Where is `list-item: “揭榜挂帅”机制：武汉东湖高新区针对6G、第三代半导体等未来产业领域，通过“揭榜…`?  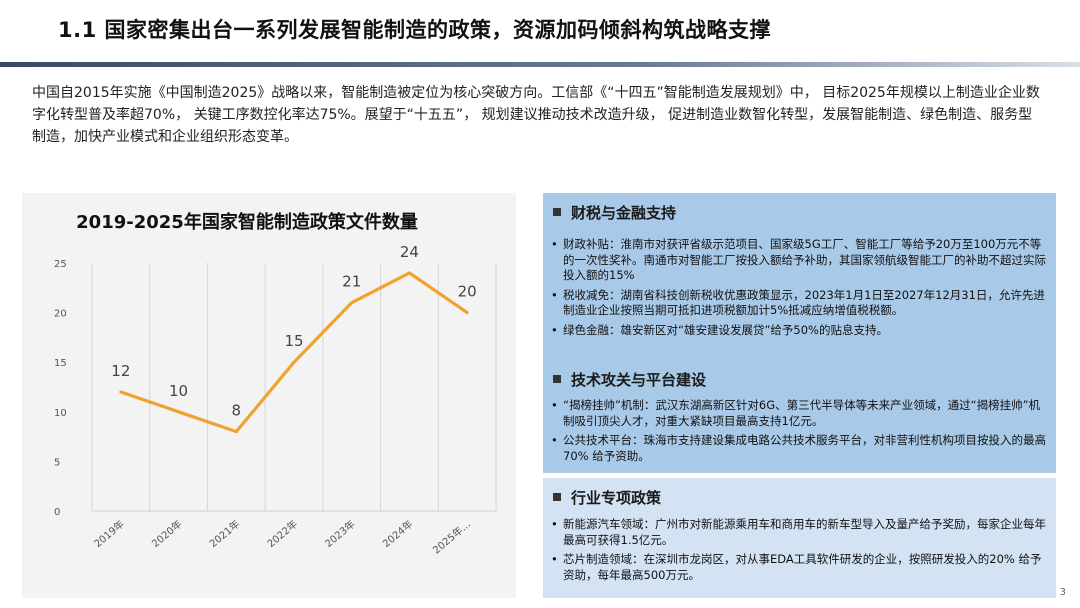
list-item: “揭榜挂帅”机制：武汉东湖高新区针对6G、第三代半导体等未来产业领域，通过“揭榜… is located at coordinates (800, 413).